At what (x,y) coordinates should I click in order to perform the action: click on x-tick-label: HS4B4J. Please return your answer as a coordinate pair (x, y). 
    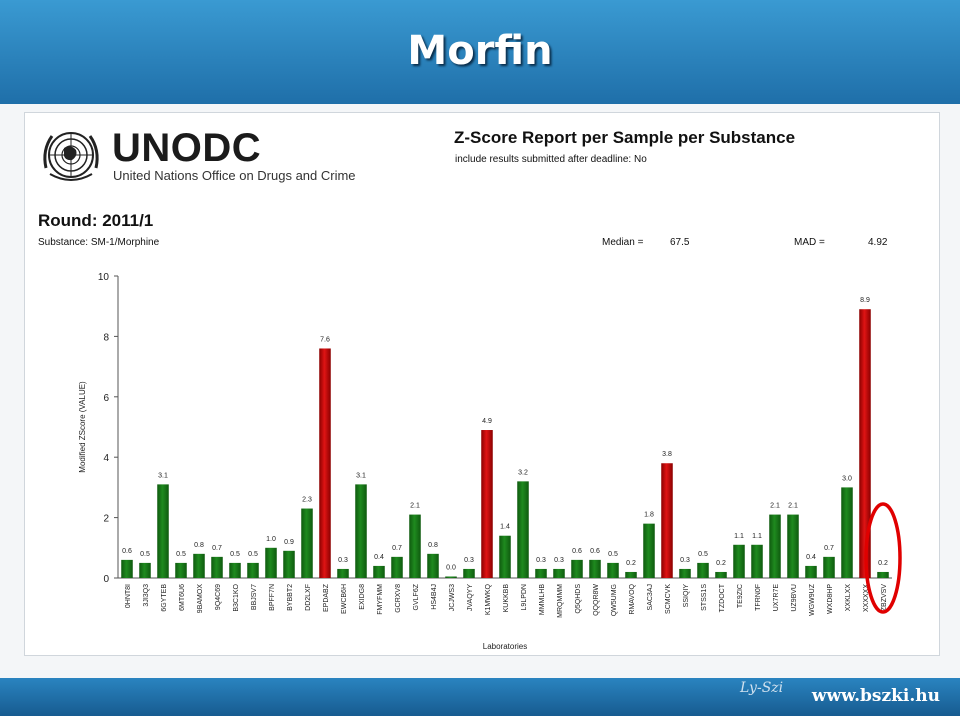
    Looking at the image, I should click on (434, 597).